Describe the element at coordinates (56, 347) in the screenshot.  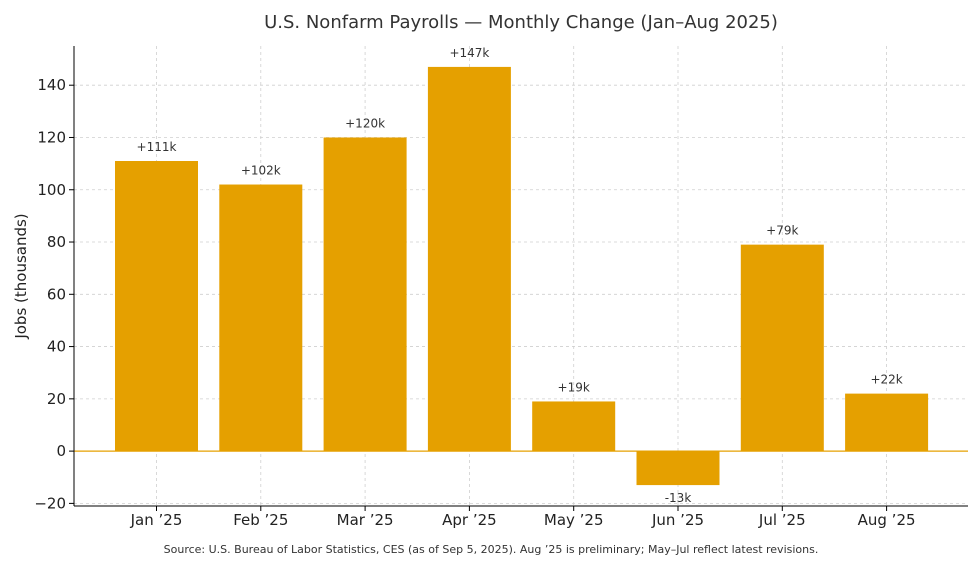
I see `y-tick-label: 40` at that location.